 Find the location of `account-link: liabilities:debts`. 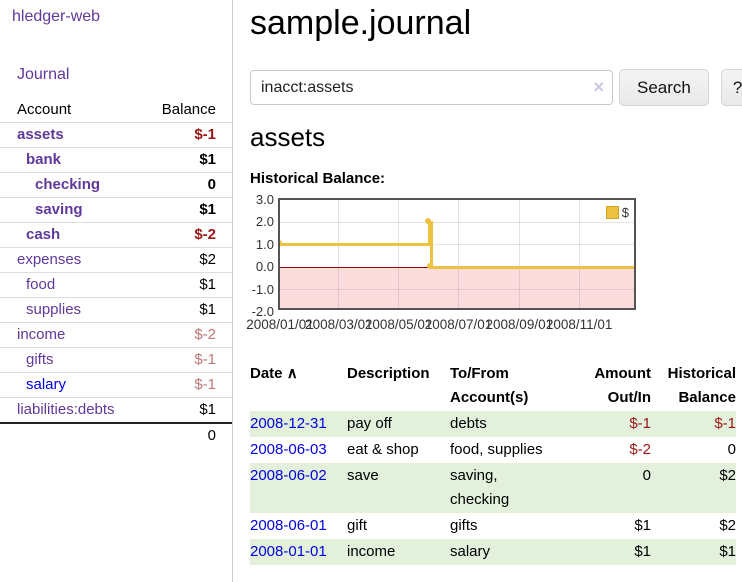

account-link: liabilities:debts is located at coordinates (66, 409).